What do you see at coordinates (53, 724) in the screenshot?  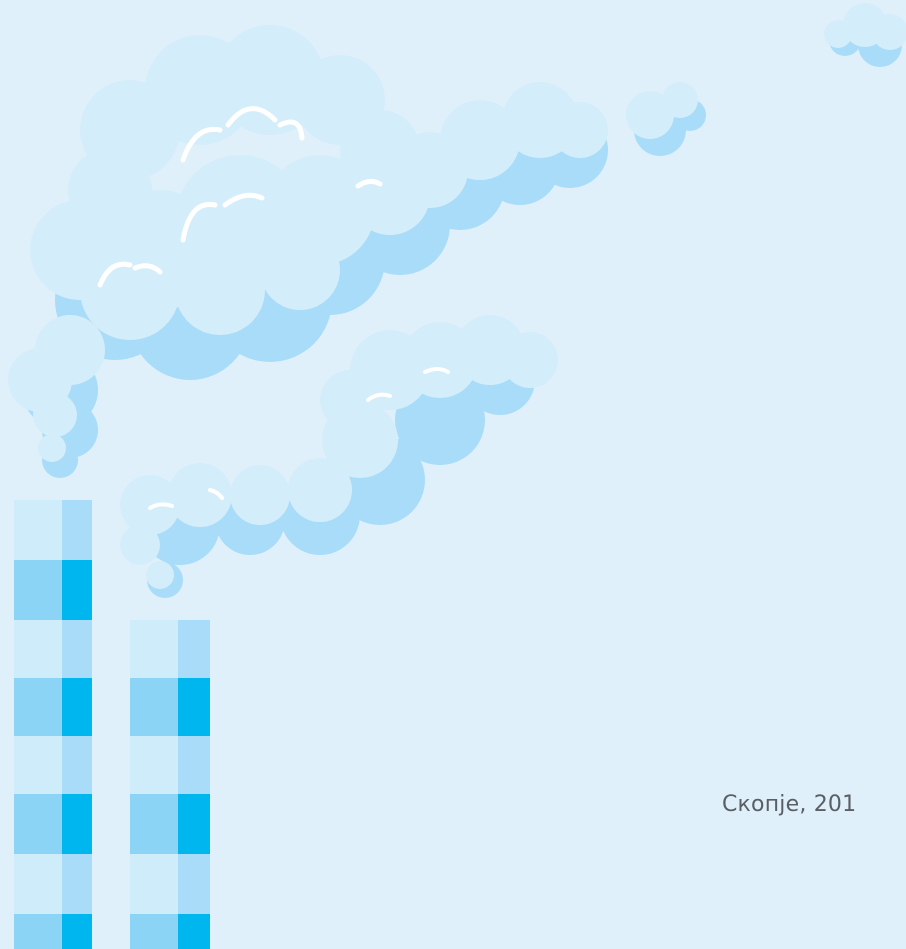 I see `chimney-left` at bounding box center [53, 724].